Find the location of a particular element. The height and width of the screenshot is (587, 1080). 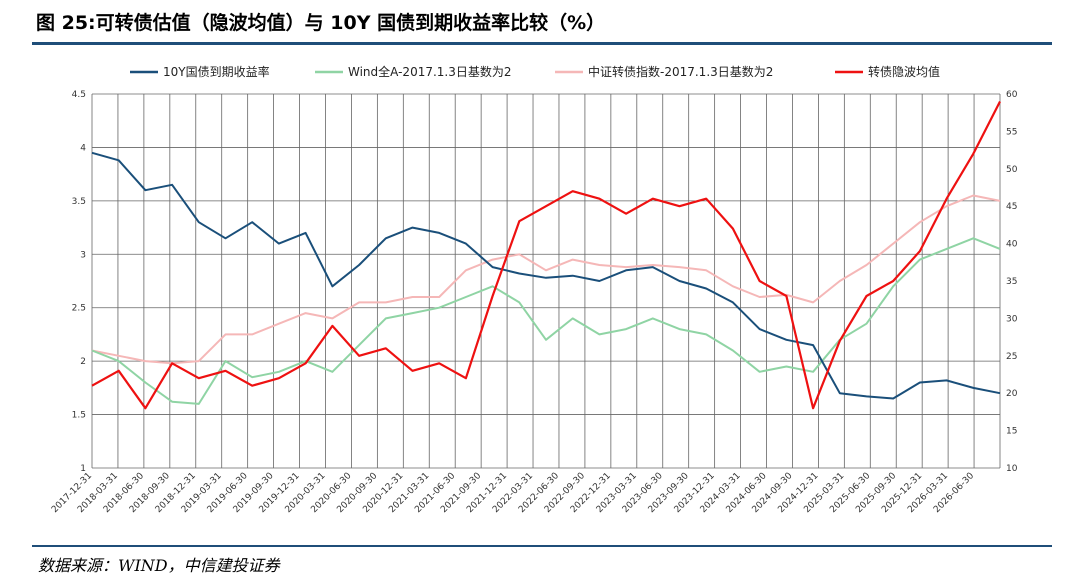

y-left-tick-label: 1.5 is located at coordinates (79, 416).